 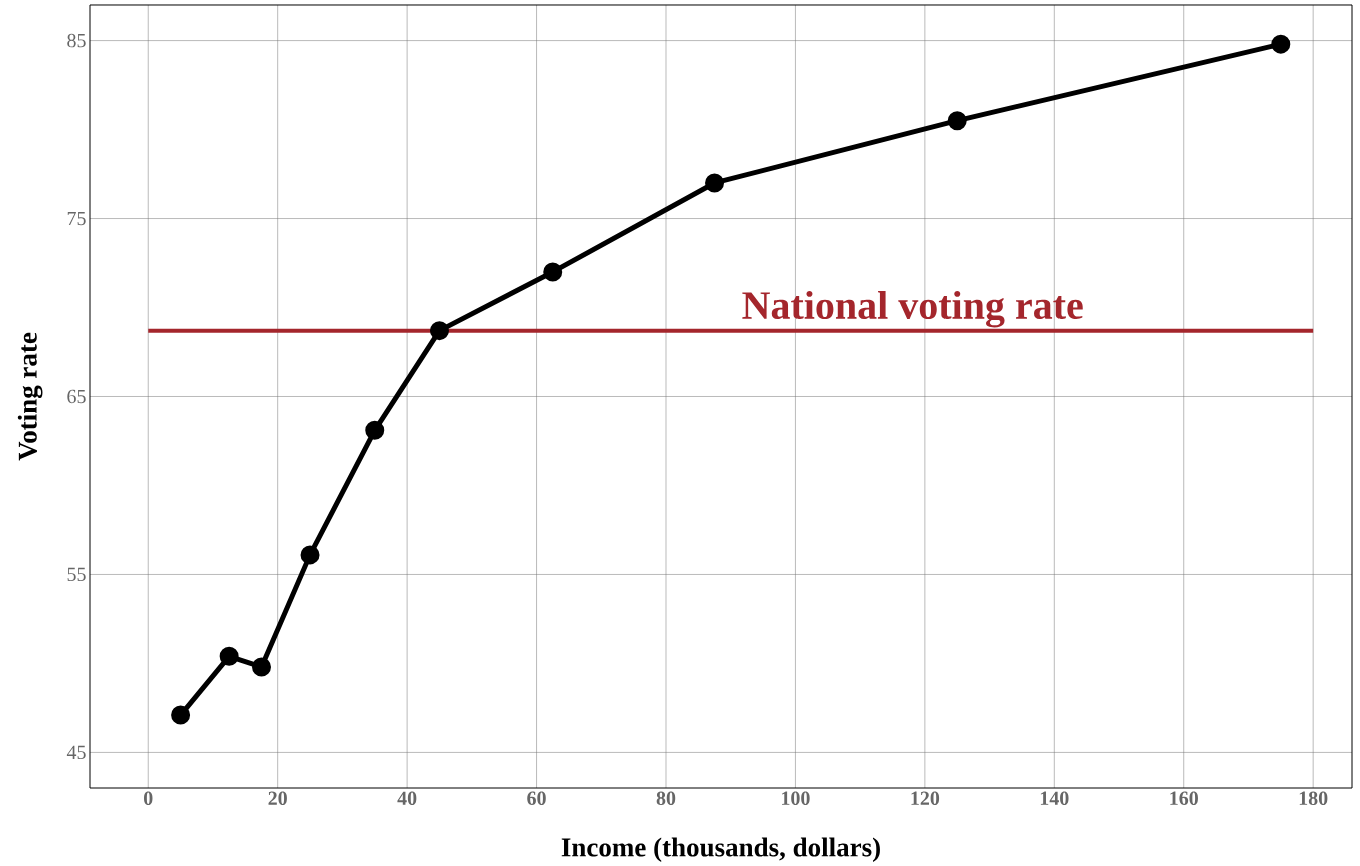 I want to click on y-tick-label: 45, so click(x=76, y=752).